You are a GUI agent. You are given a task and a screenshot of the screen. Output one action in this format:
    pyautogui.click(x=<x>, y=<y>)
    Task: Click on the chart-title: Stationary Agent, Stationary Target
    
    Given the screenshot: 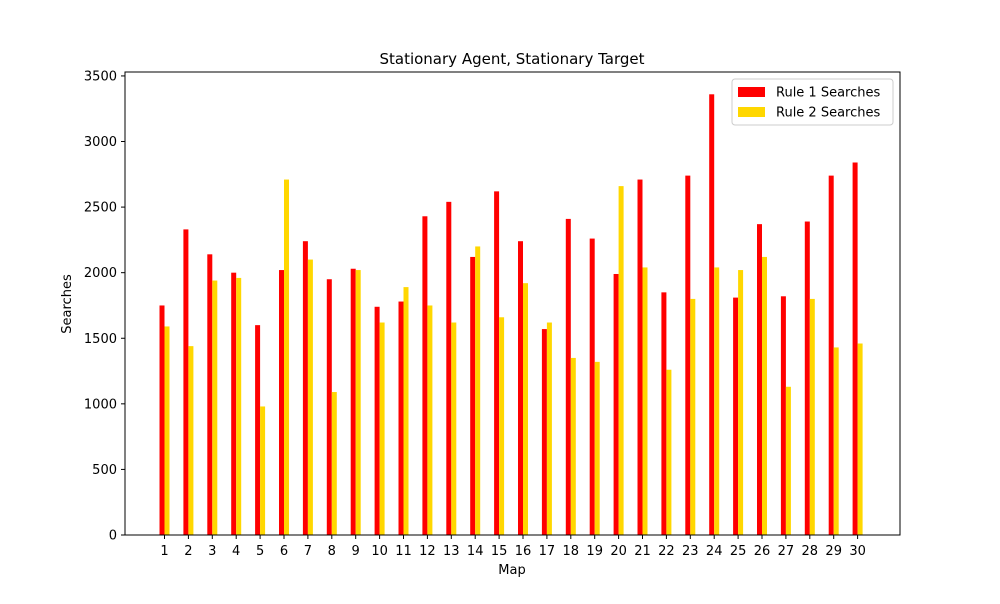 What is the action you would take?
    pyautogui.click(x=511, y=59)
    